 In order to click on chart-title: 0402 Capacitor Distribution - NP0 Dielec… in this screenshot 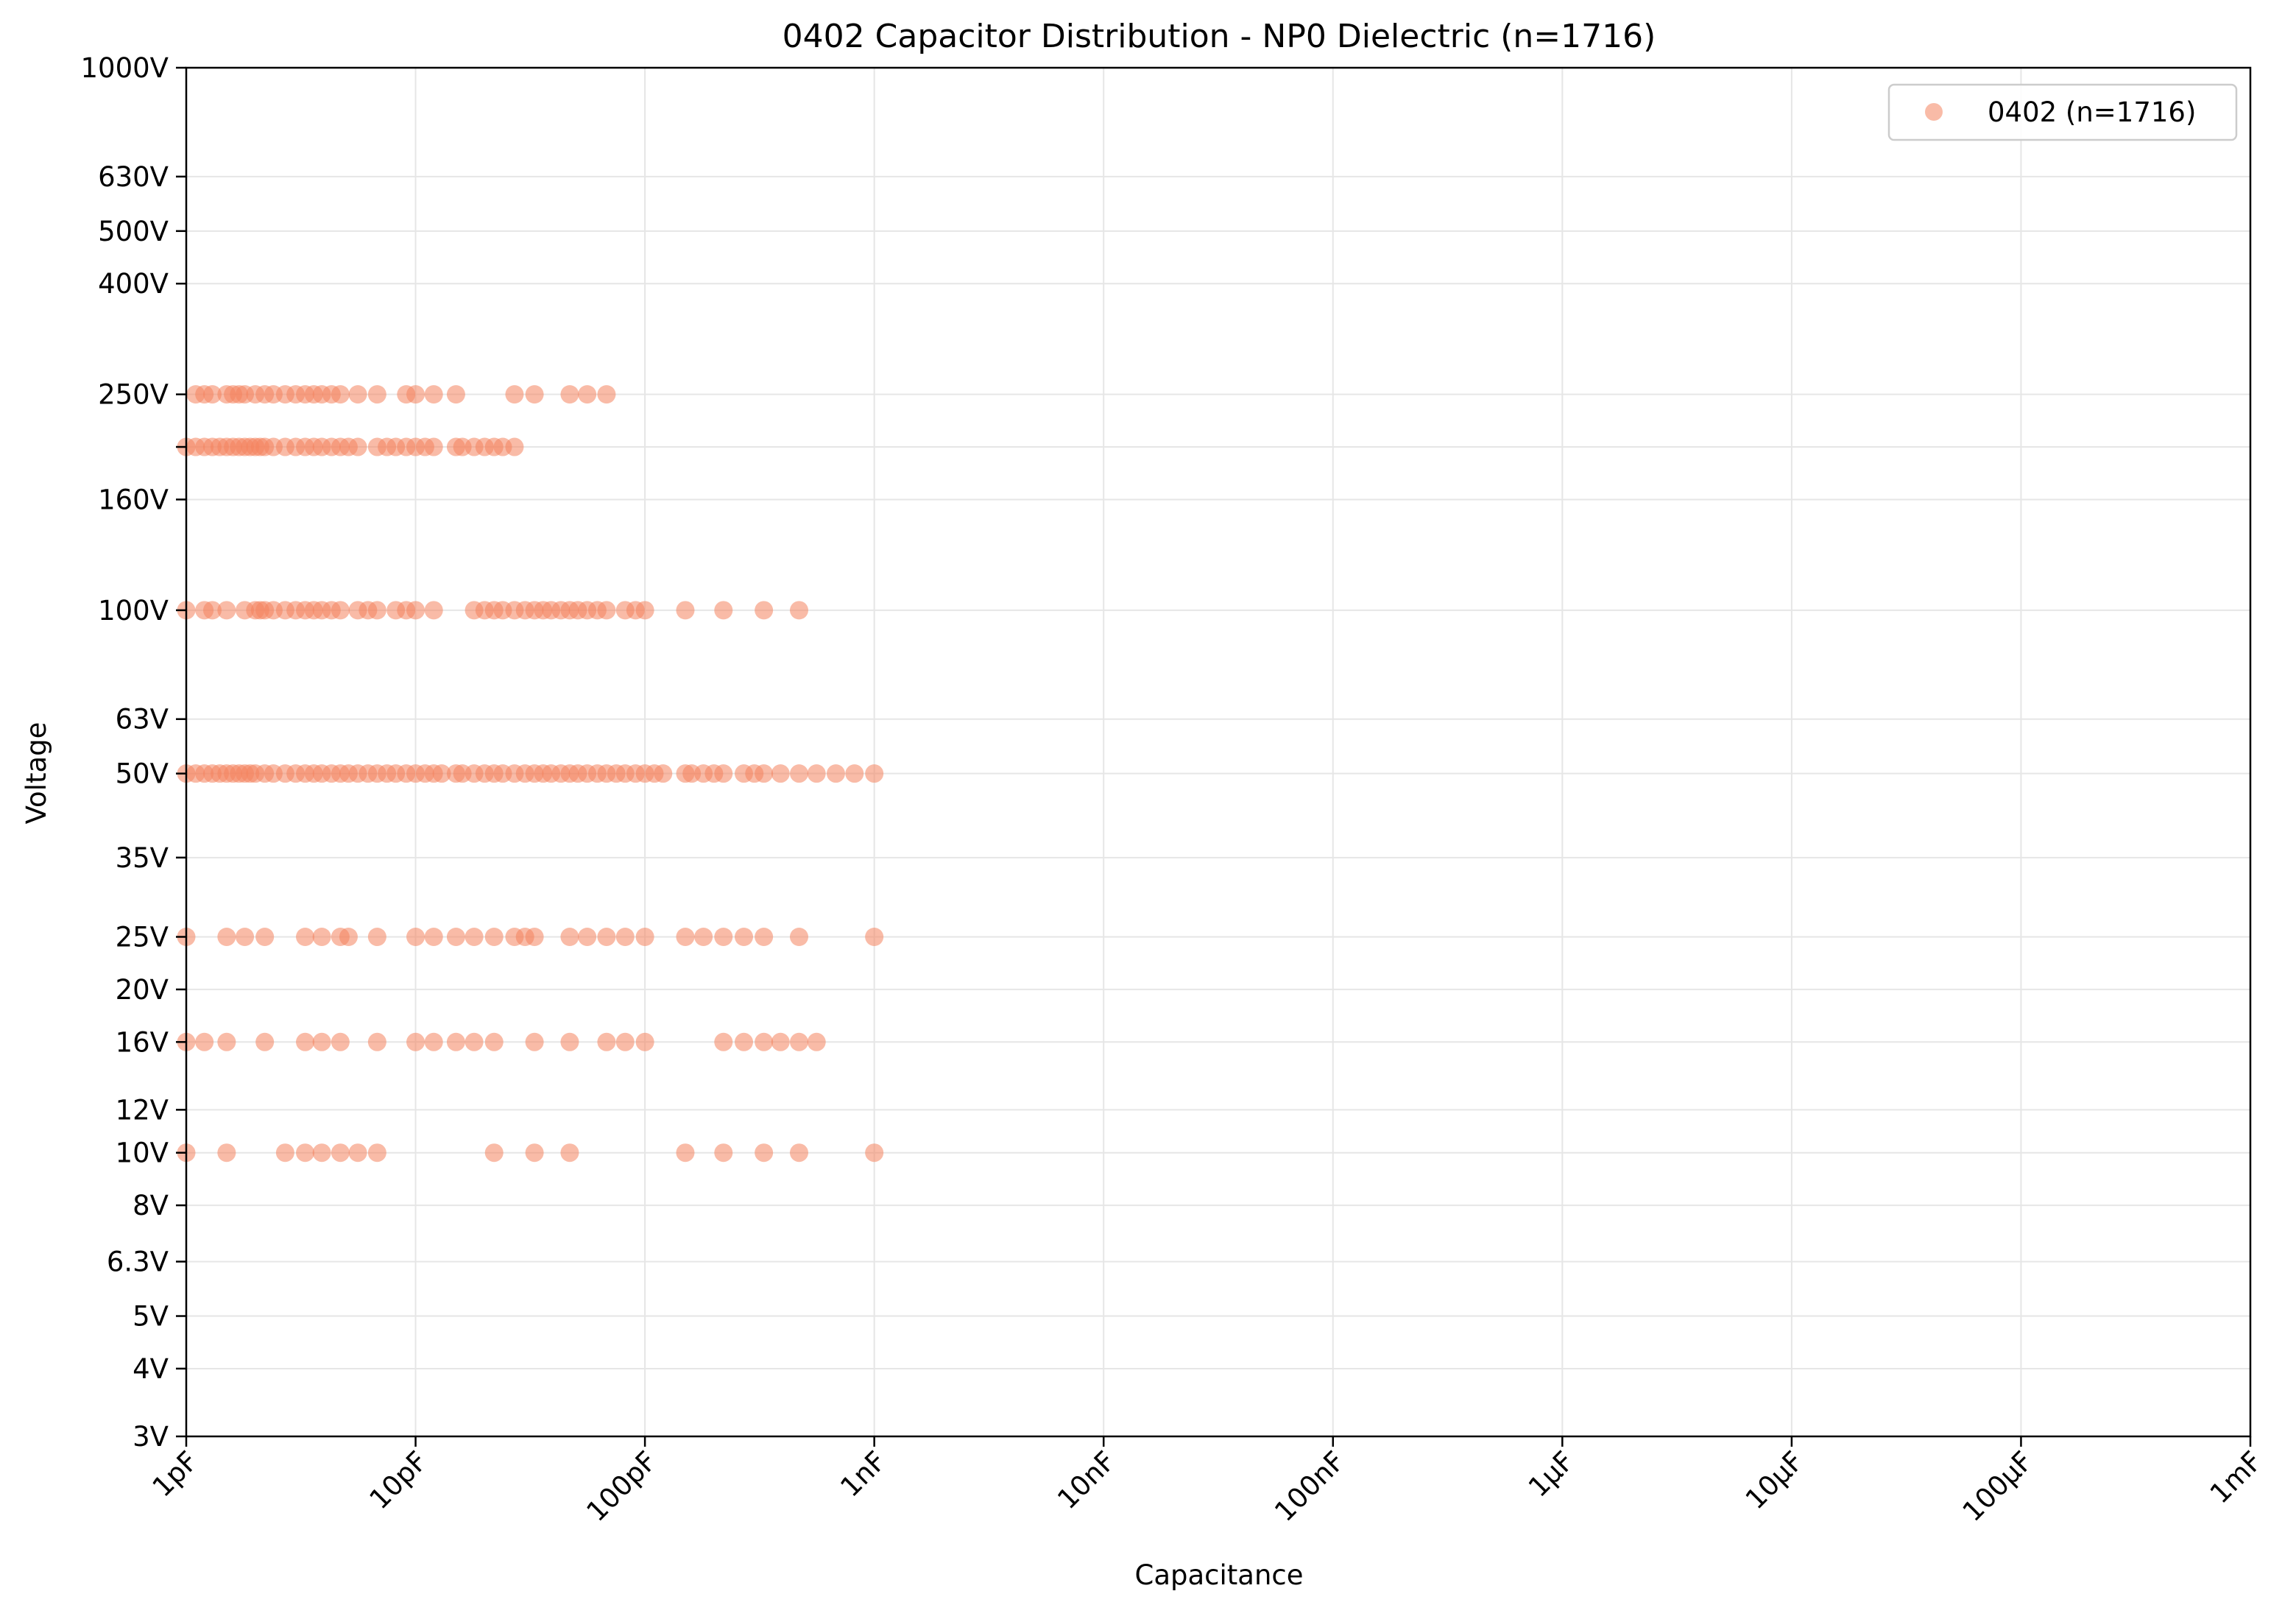, I will do `click(1220, 36)`.